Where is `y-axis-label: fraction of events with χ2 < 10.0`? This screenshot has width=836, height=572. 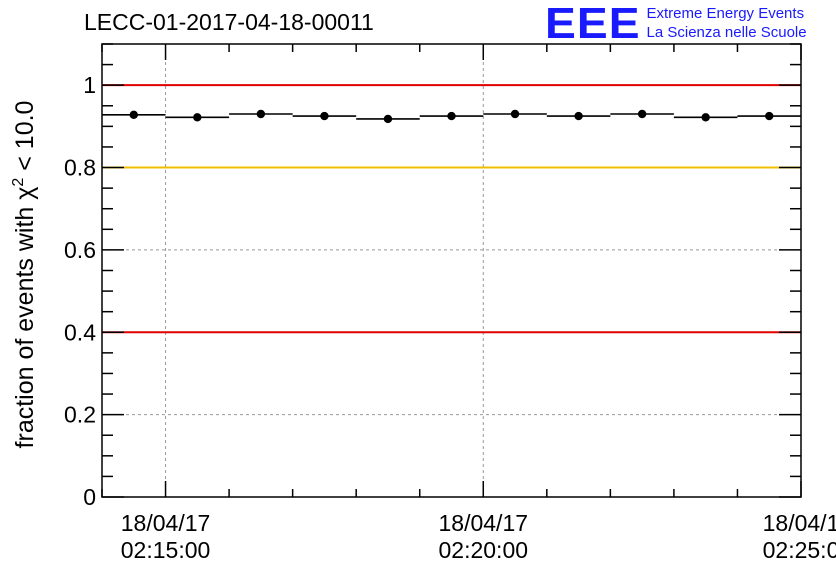
y-axis-label: fraction of events with χ2 < 10.0 is located at coordinates (24, 275).